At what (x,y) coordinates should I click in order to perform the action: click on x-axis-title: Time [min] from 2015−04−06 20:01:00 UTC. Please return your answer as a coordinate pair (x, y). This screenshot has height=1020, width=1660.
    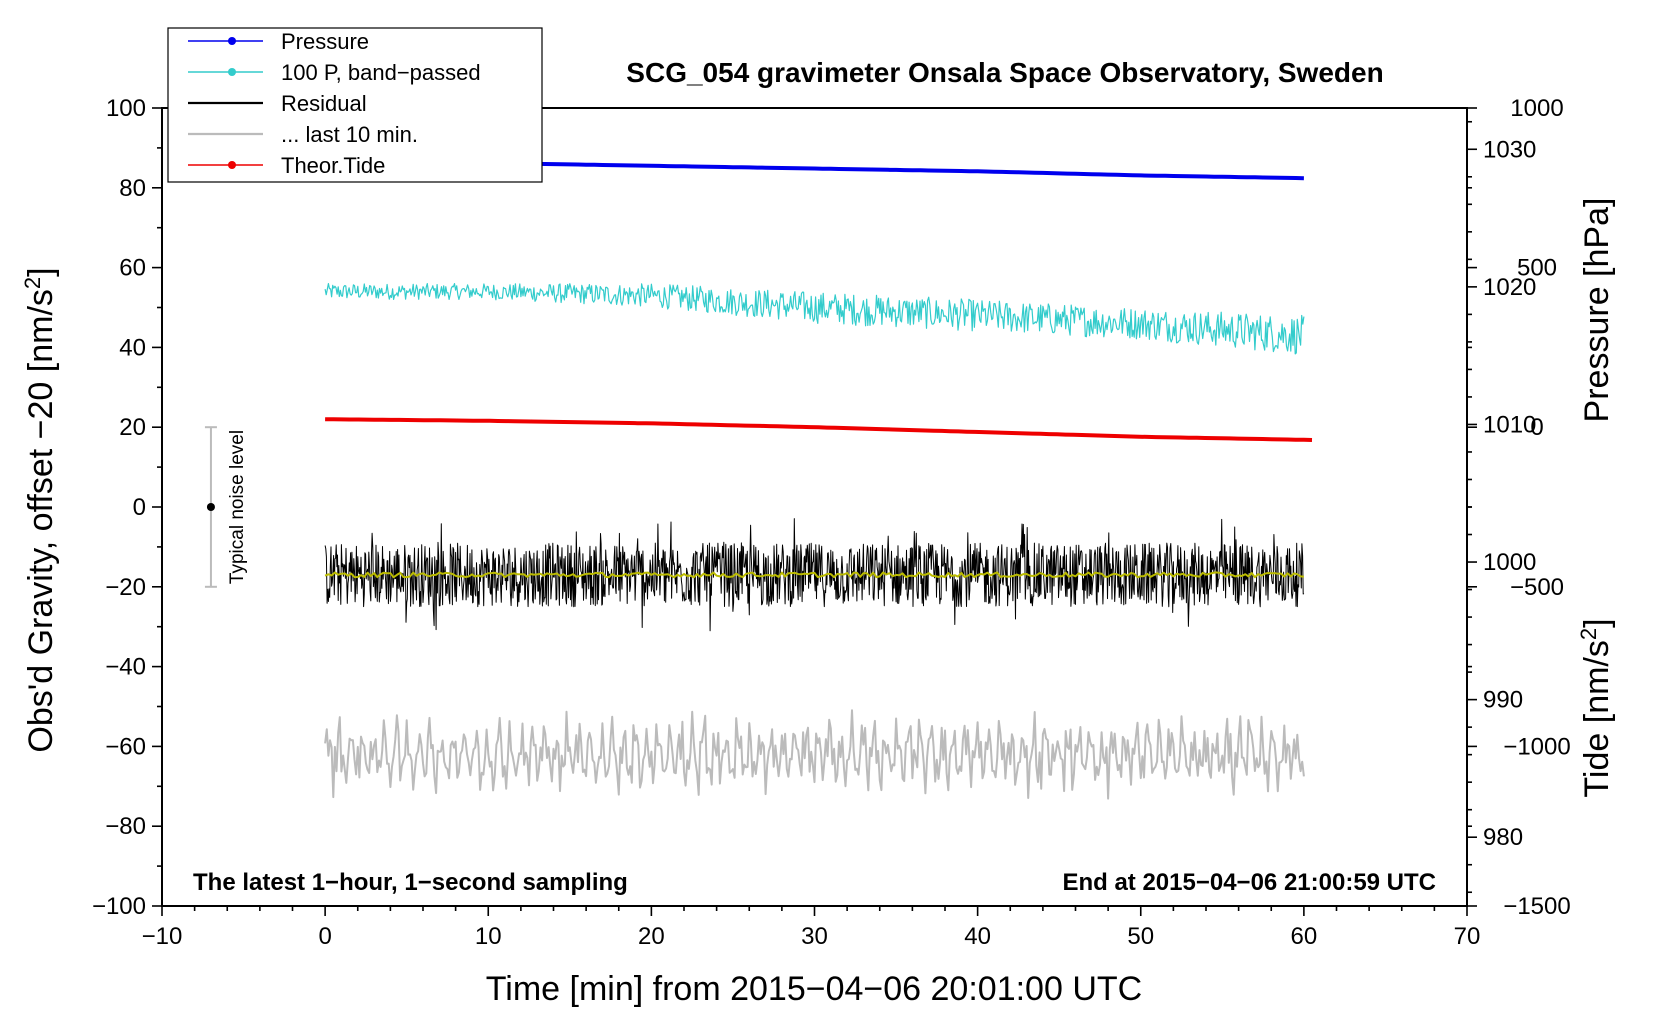
    Looking at the image, I should click on (814, 989).